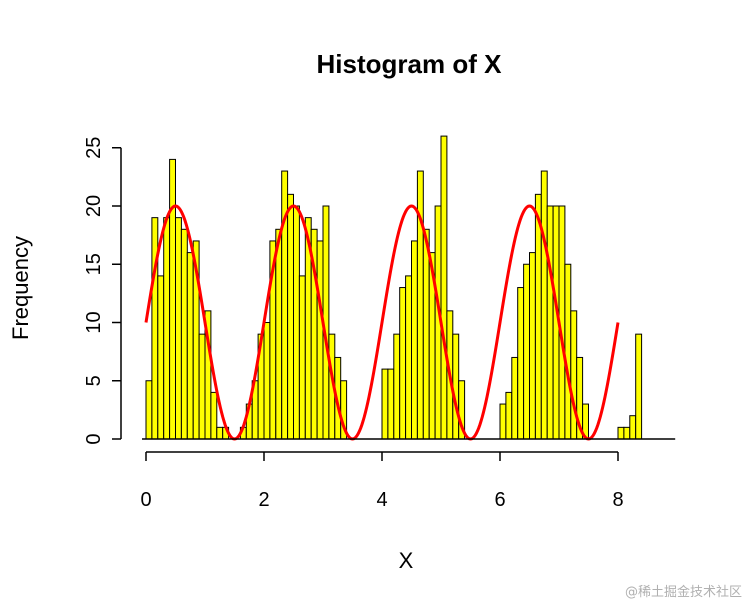 The height and width of the screenshot is (606, 756). What do you see at coordinates (263, 500) in the screenshot?
I see `x-tick-label: 2` at bounding box center [263, 500].